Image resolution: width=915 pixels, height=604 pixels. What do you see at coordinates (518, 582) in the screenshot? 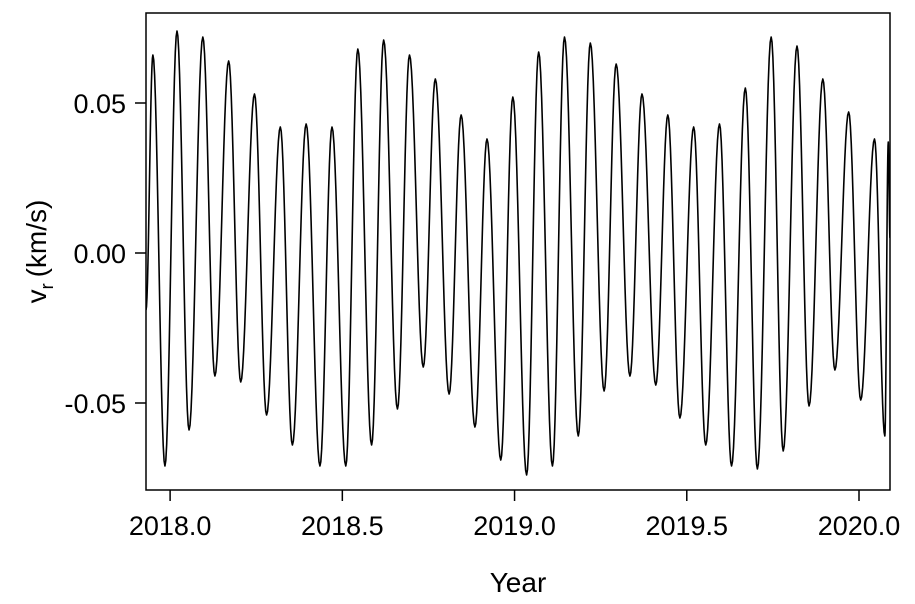
I see `x-axis-title: Year` at bounding box center [518, 582].